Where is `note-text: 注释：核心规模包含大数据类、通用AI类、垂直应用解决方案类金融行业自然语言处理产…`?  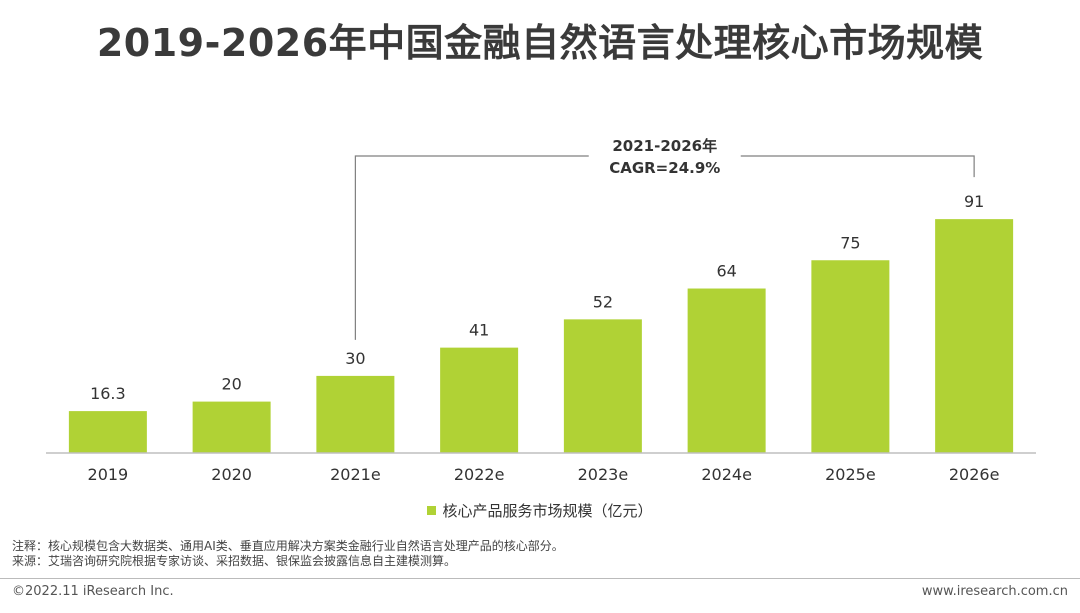 note-text: 注释：核心规模包含大数据类、通用AI类、垂直应用解决方案类金融行业自然语言处理产… is located at coordinates (288, 546).